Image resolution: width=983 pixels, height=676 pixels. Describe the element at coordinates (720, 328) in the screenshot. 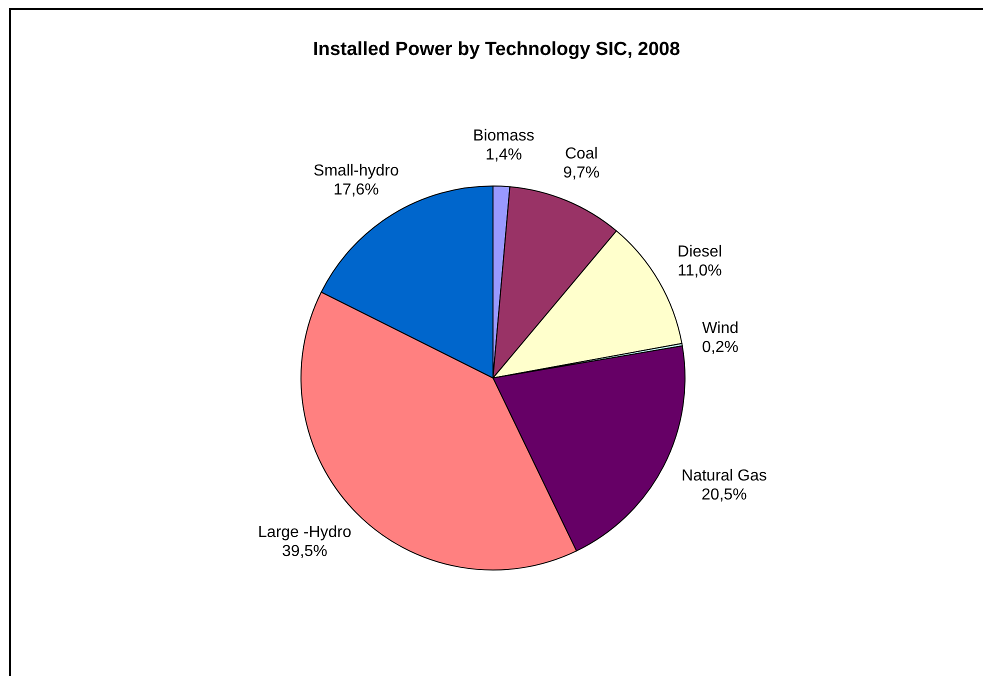

I see `slice-label: Wind` at that location.